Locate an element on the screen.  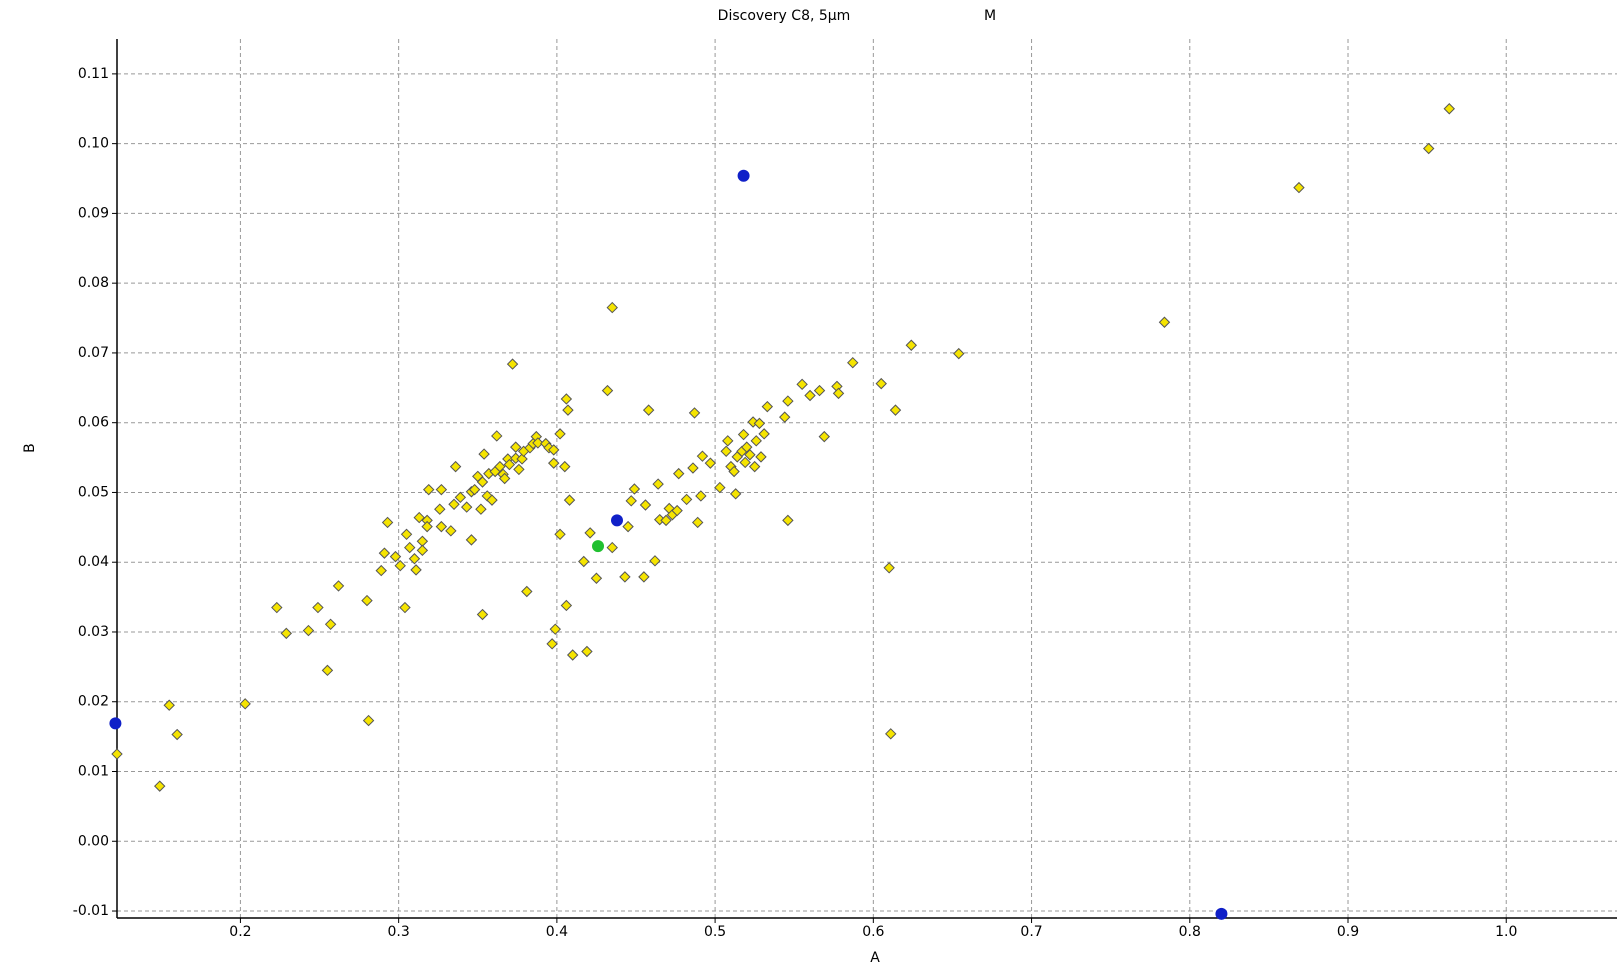
y-tick-label: 0.07 is located at coordinates (93, 353).